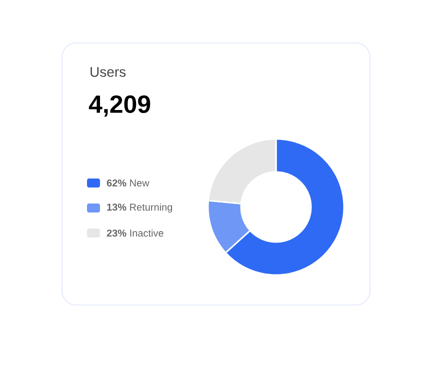 The image size is (432, 386). What do you see at coordinates (119, 106) in the screenshot?
I see `chart-subtitle: 4,209` at bounding box center [119, 106].